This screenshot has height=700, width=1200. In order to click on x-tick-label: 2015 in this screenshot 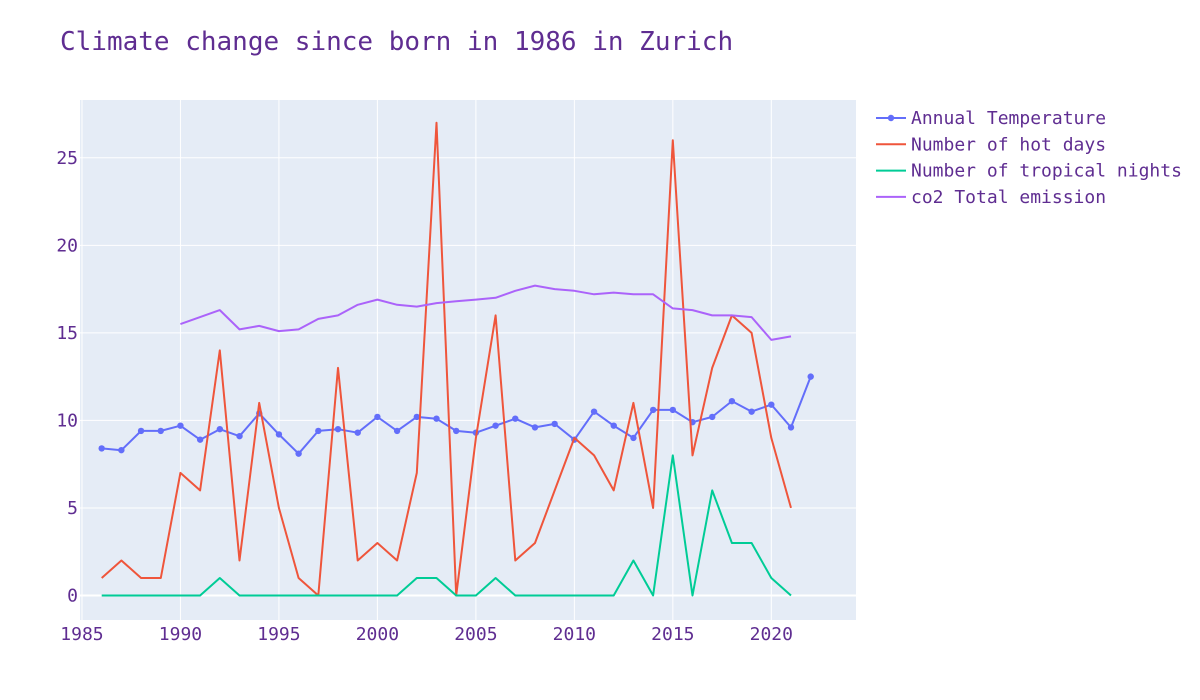, I will do `click(672, 634)`.